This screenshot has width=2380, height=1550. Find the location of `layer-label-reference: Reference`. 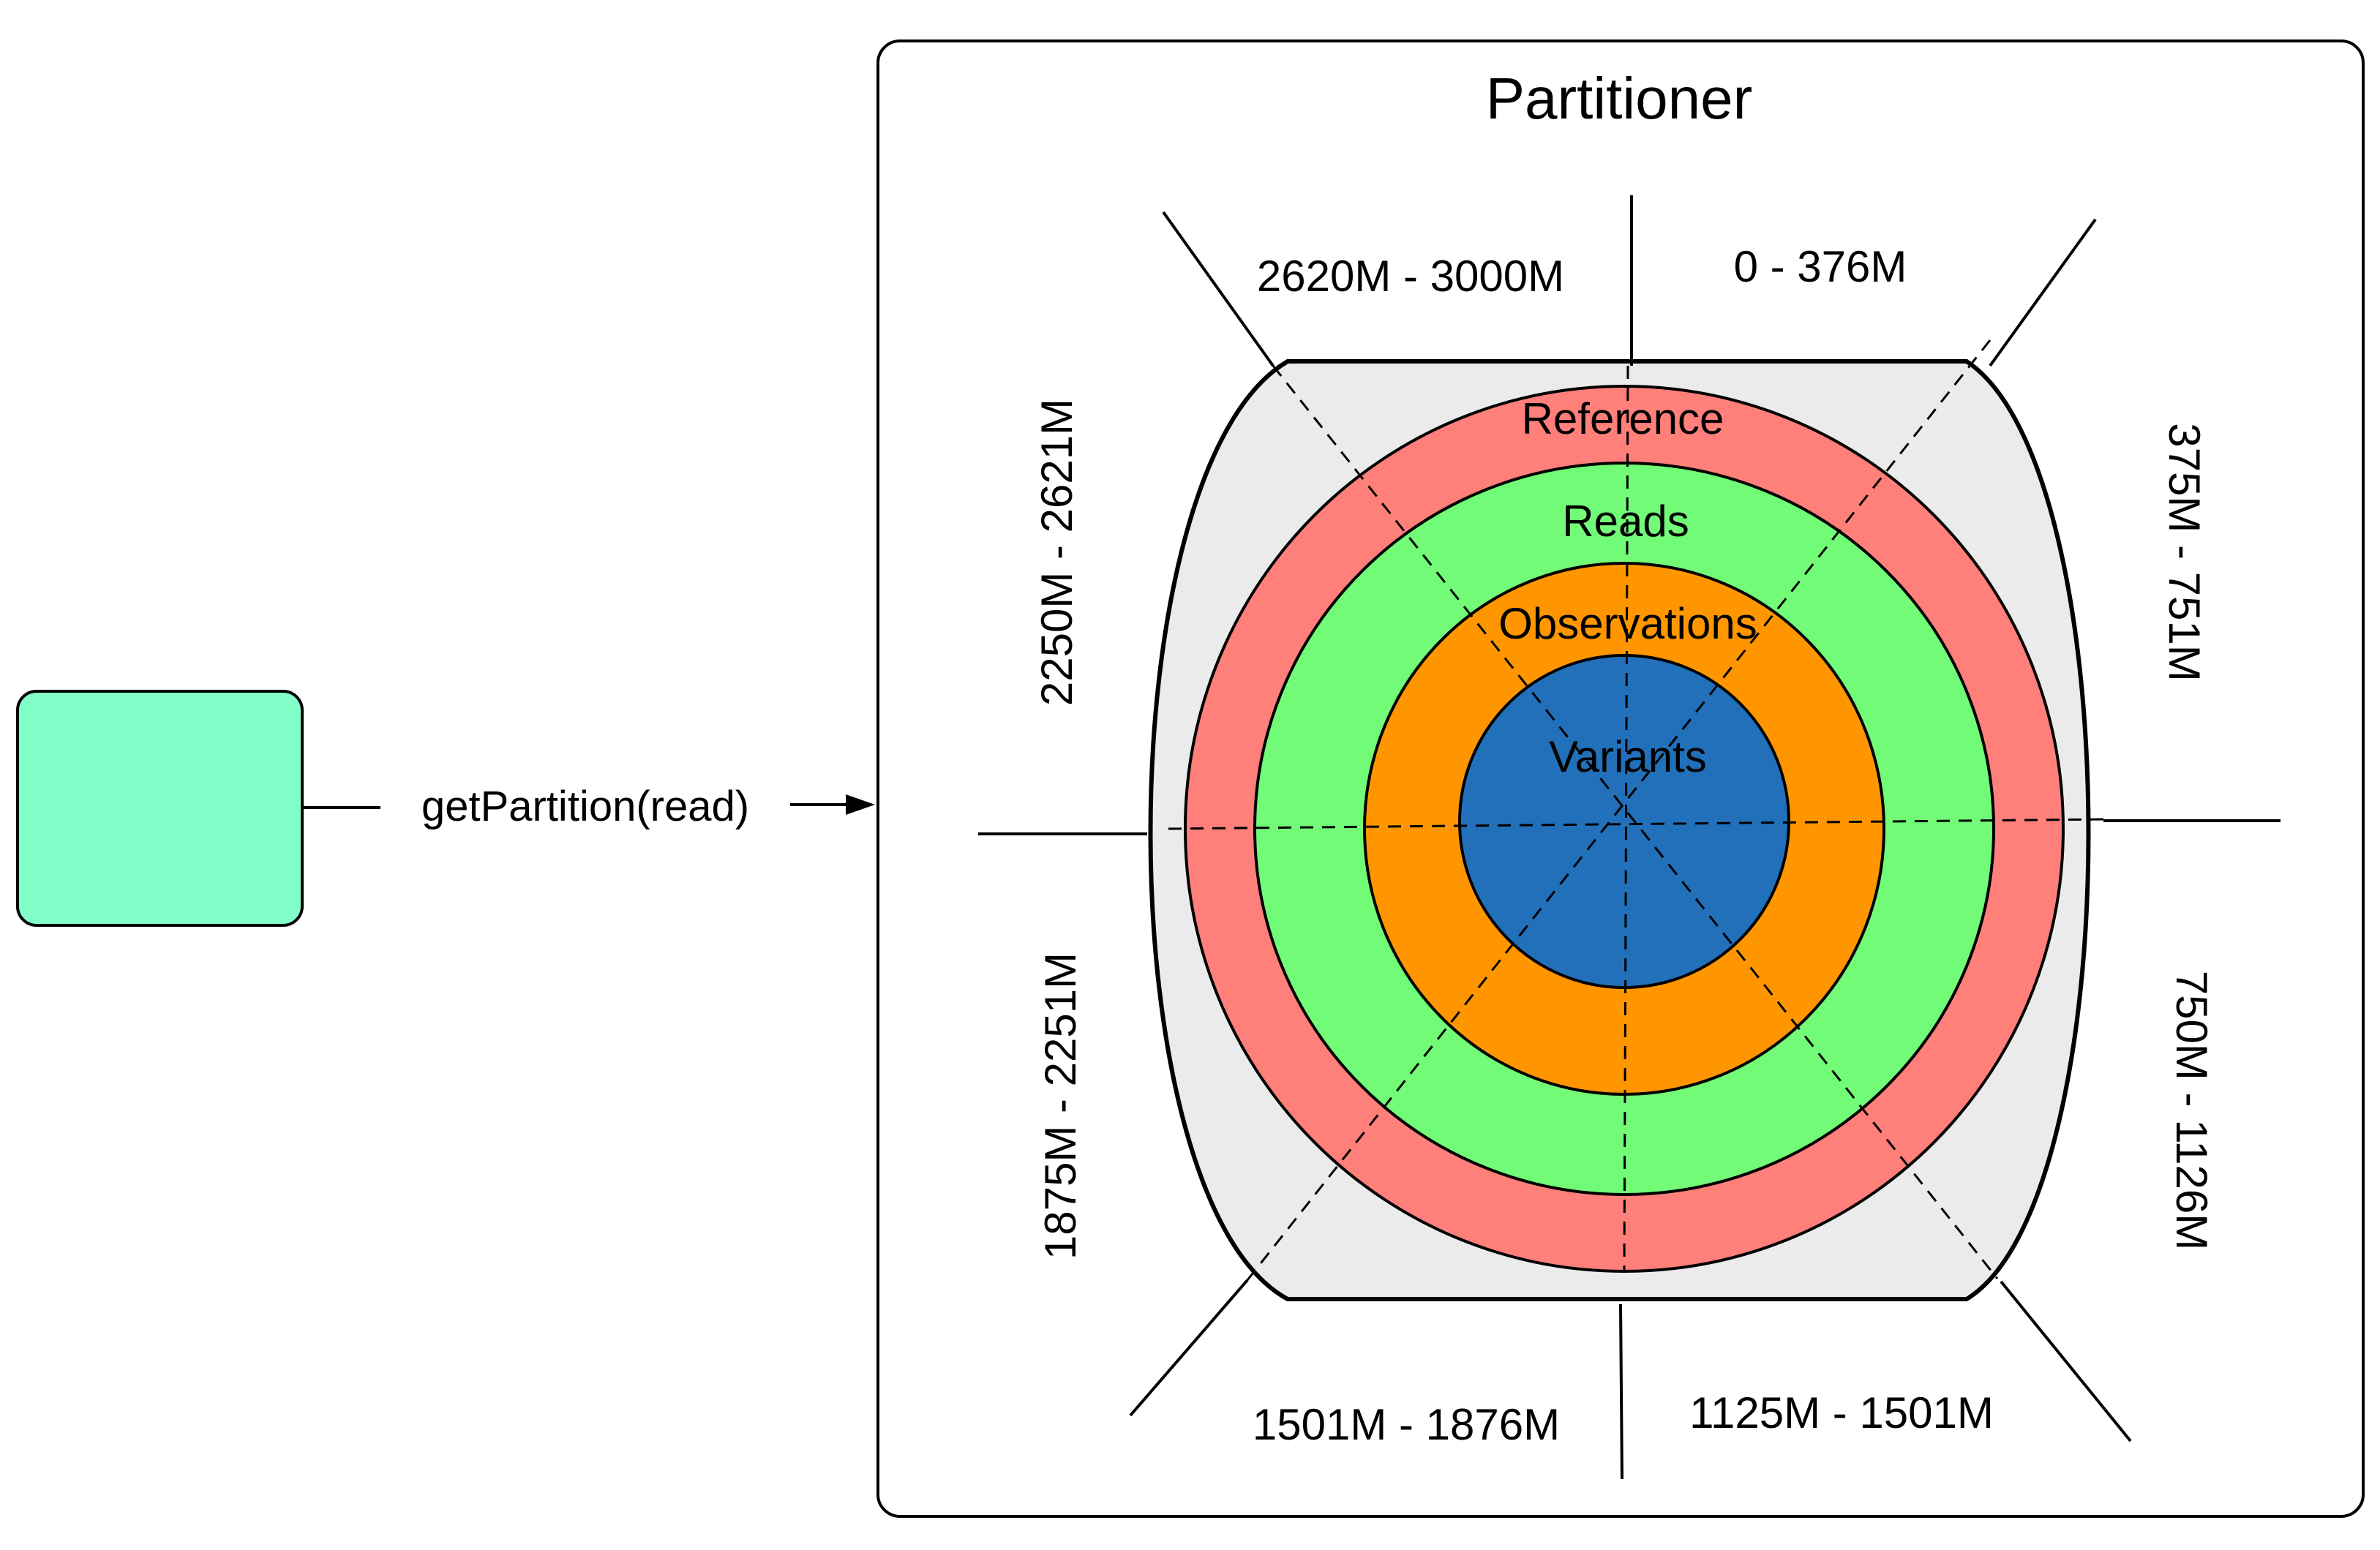

layer-label-reference: Reference is located at coordinates (1623, 418).